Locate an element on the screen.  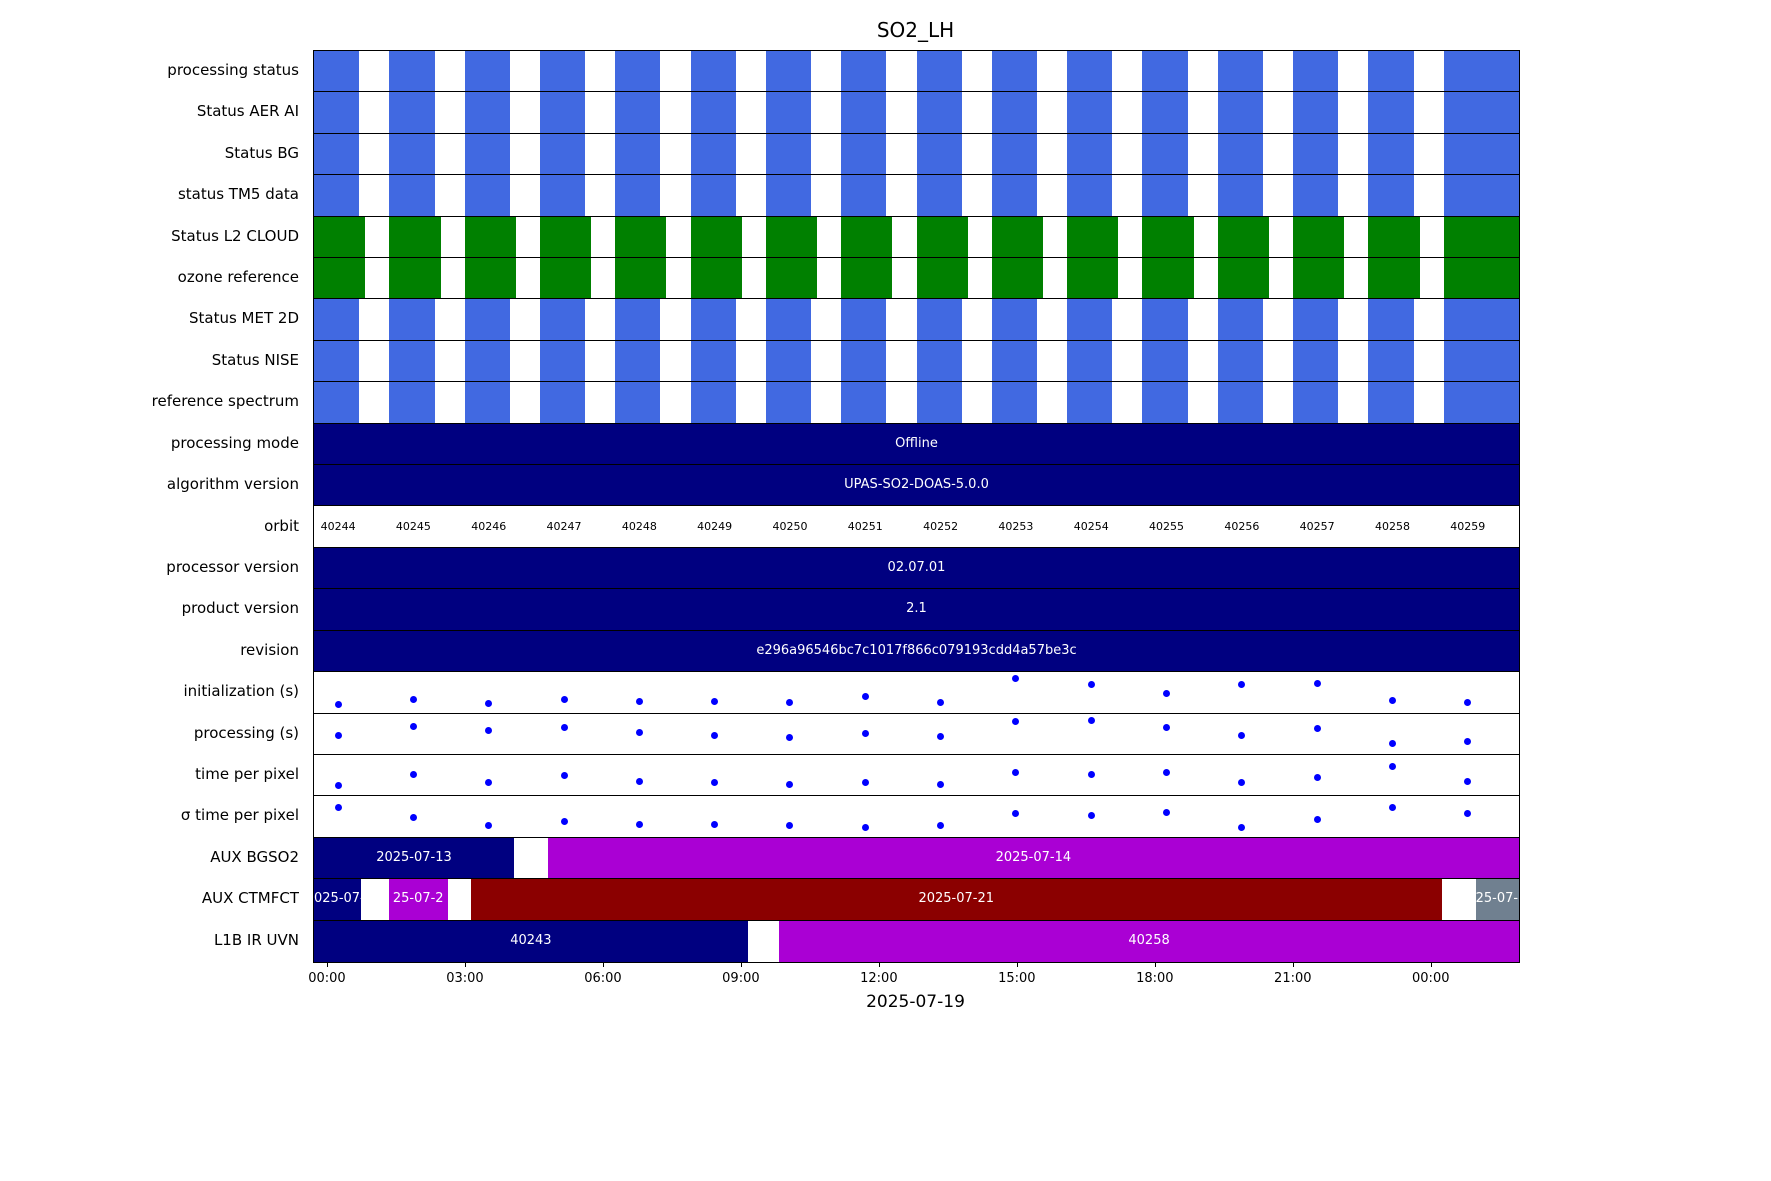
row-text: UPAS-SO2-DOAS-5.0.0 is located at coordinates (916, 486).